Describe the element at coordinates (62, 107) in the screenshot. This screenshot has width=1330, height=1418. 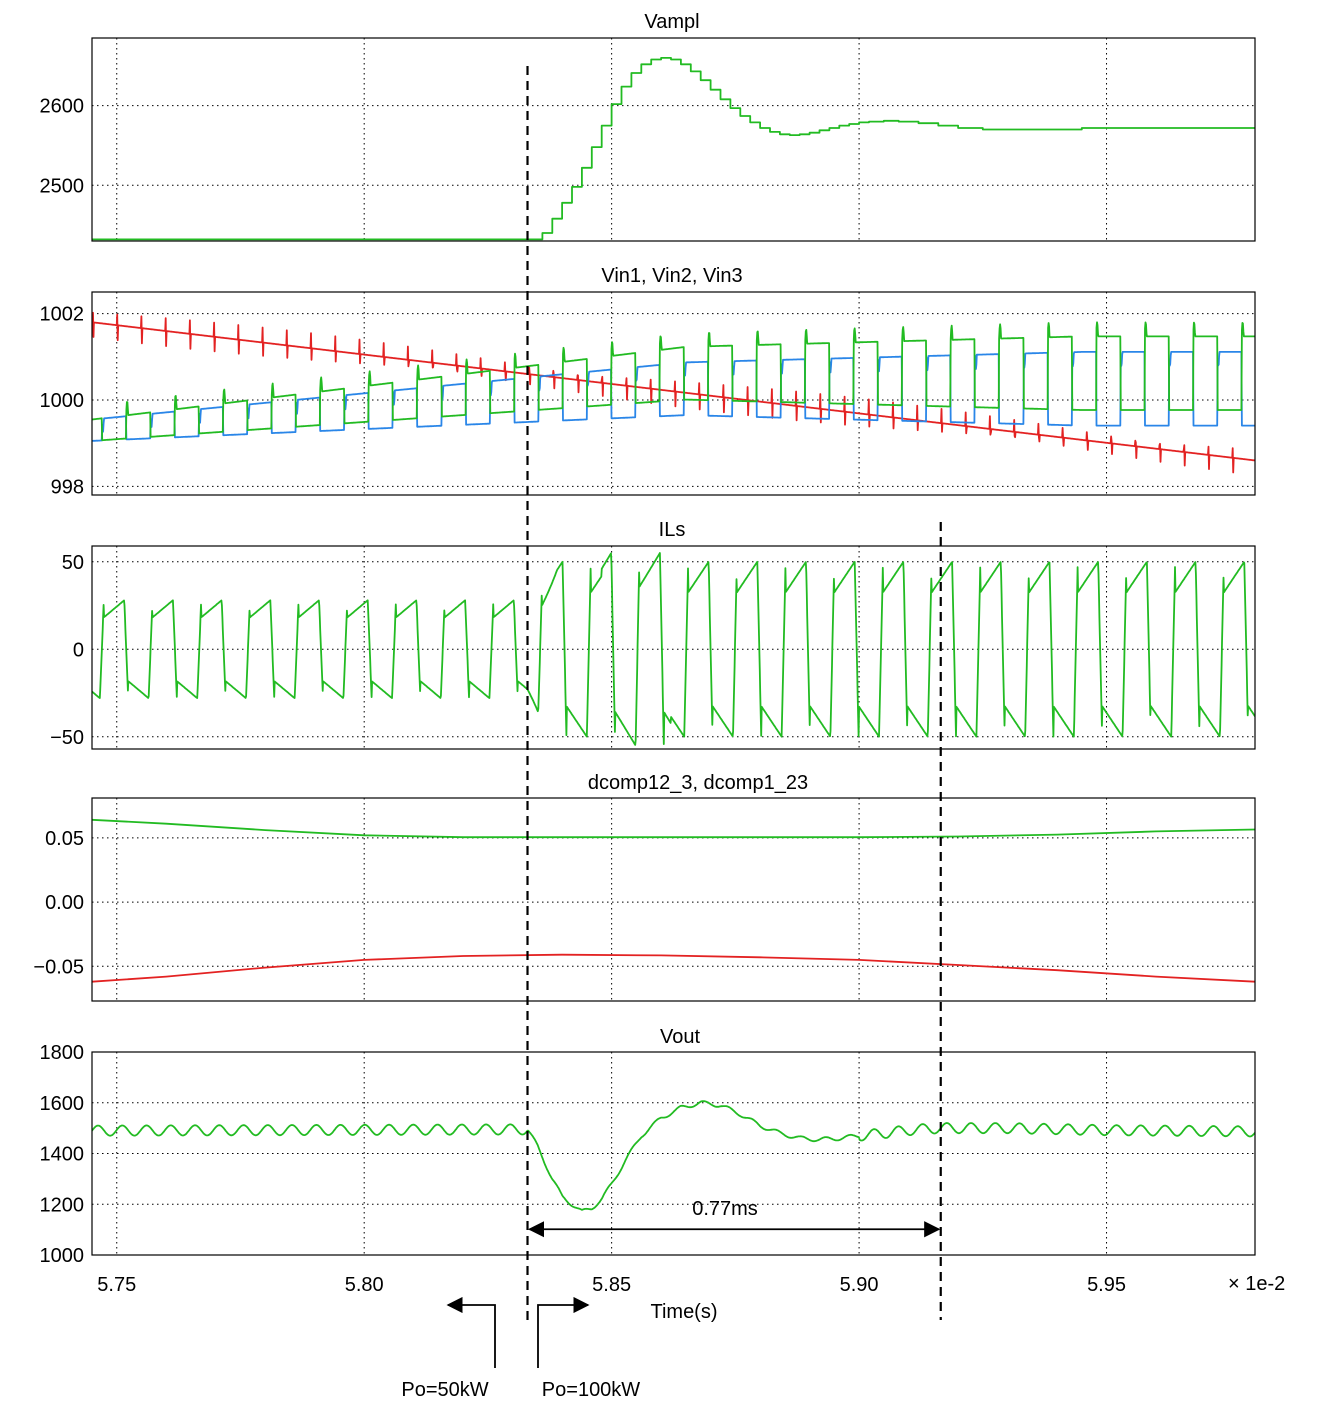
I see `y-tick-label: 2600` at that location.